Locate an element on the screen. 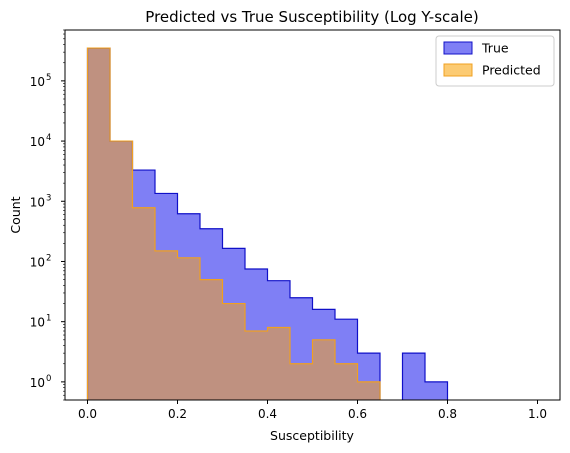 The width and height of the screenshot is (570, 453). legend-label-predicted: Predicted is located at coordinates (511, 70).